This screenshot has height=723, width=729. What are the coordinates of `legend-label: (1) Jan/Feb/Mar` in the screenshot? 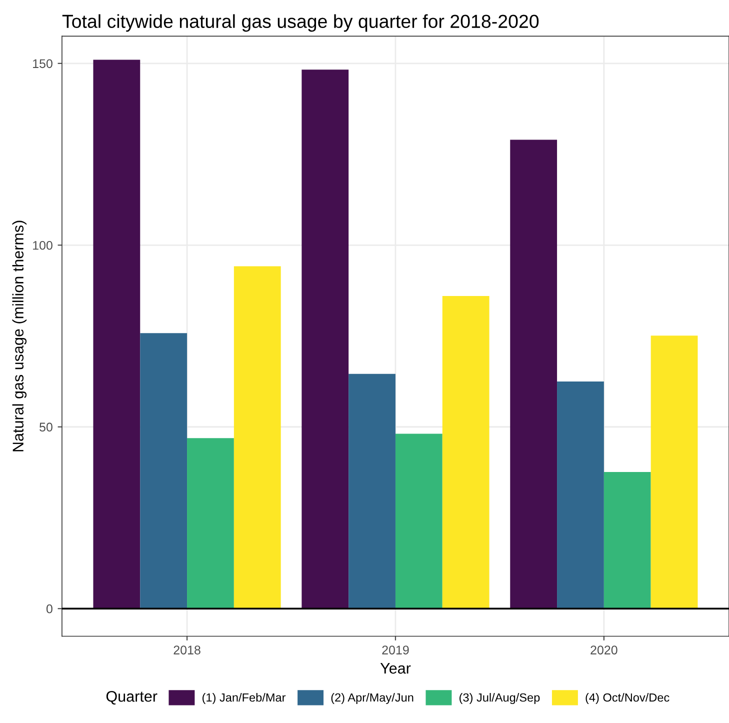 It's located at (244, 698).